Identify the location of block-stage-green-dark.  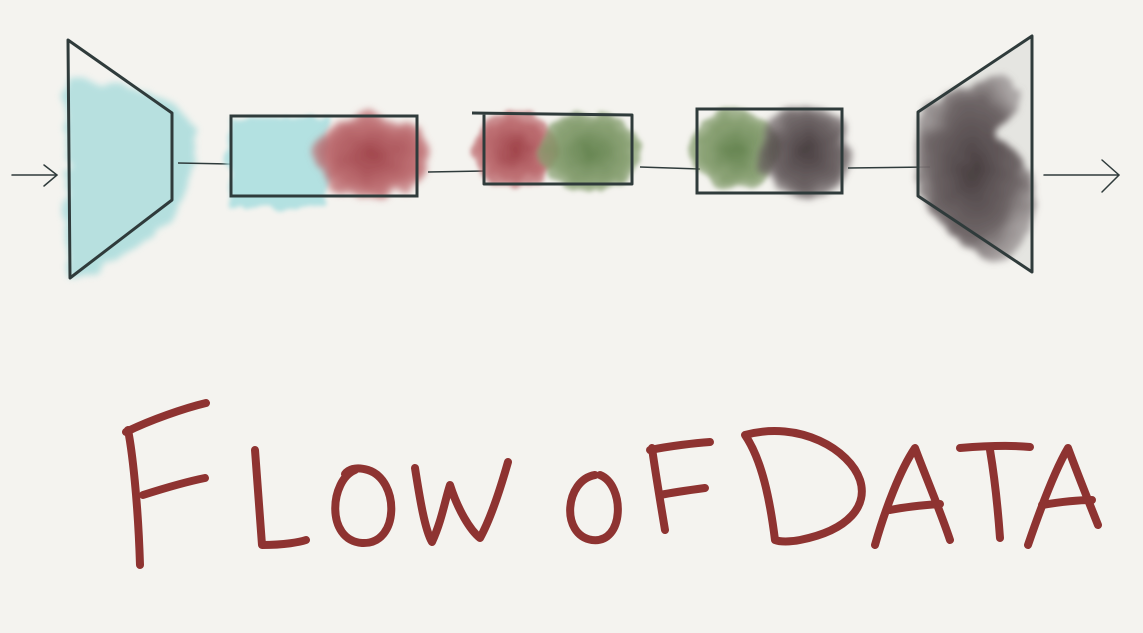
(771, 152).